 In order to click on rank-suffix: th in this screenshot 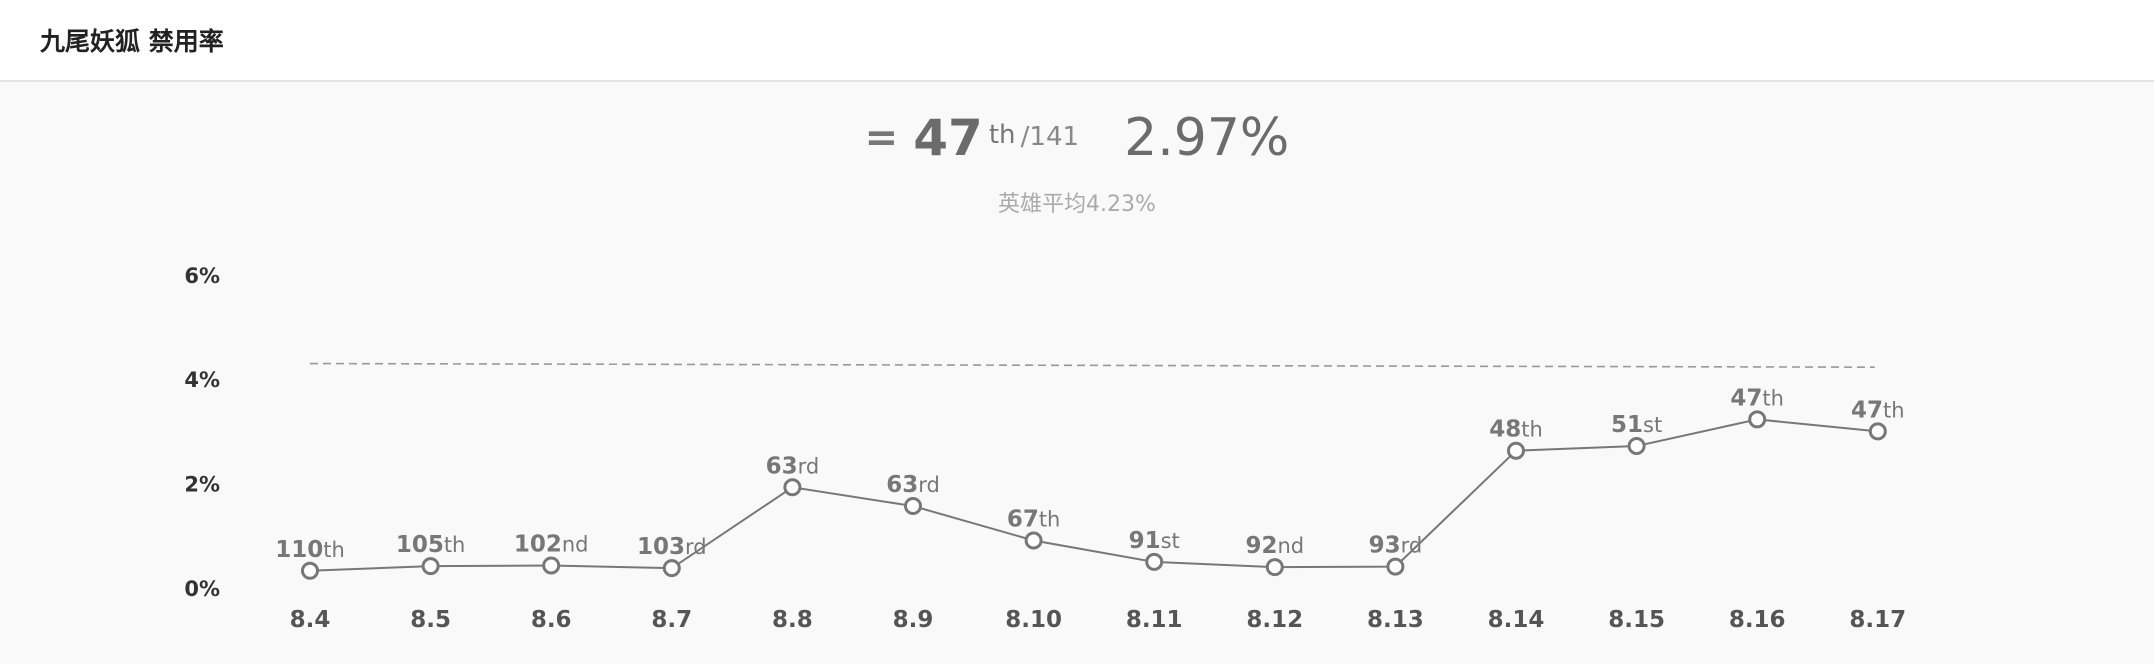, I will do `click(1002, 135)`.